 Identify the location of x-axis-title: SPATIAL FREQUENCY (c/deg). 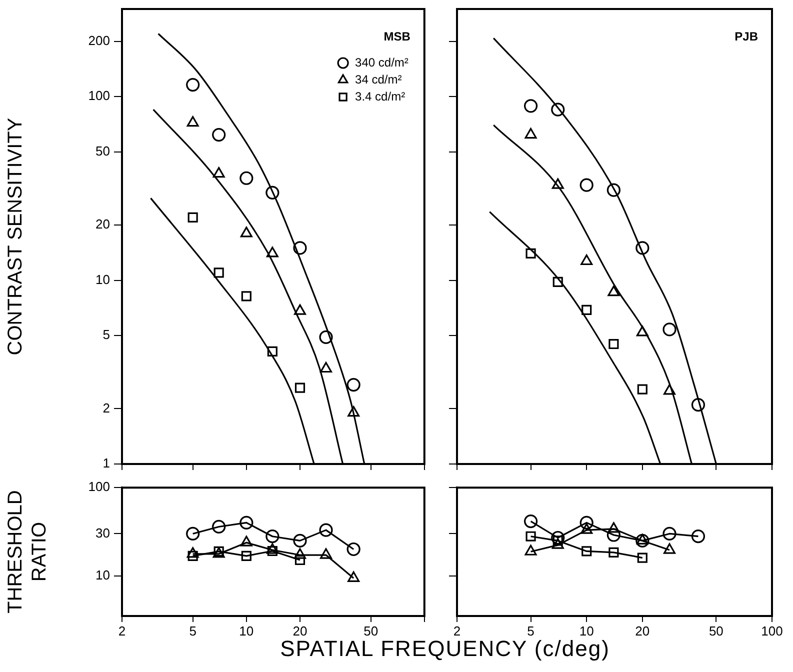
(445, 648).